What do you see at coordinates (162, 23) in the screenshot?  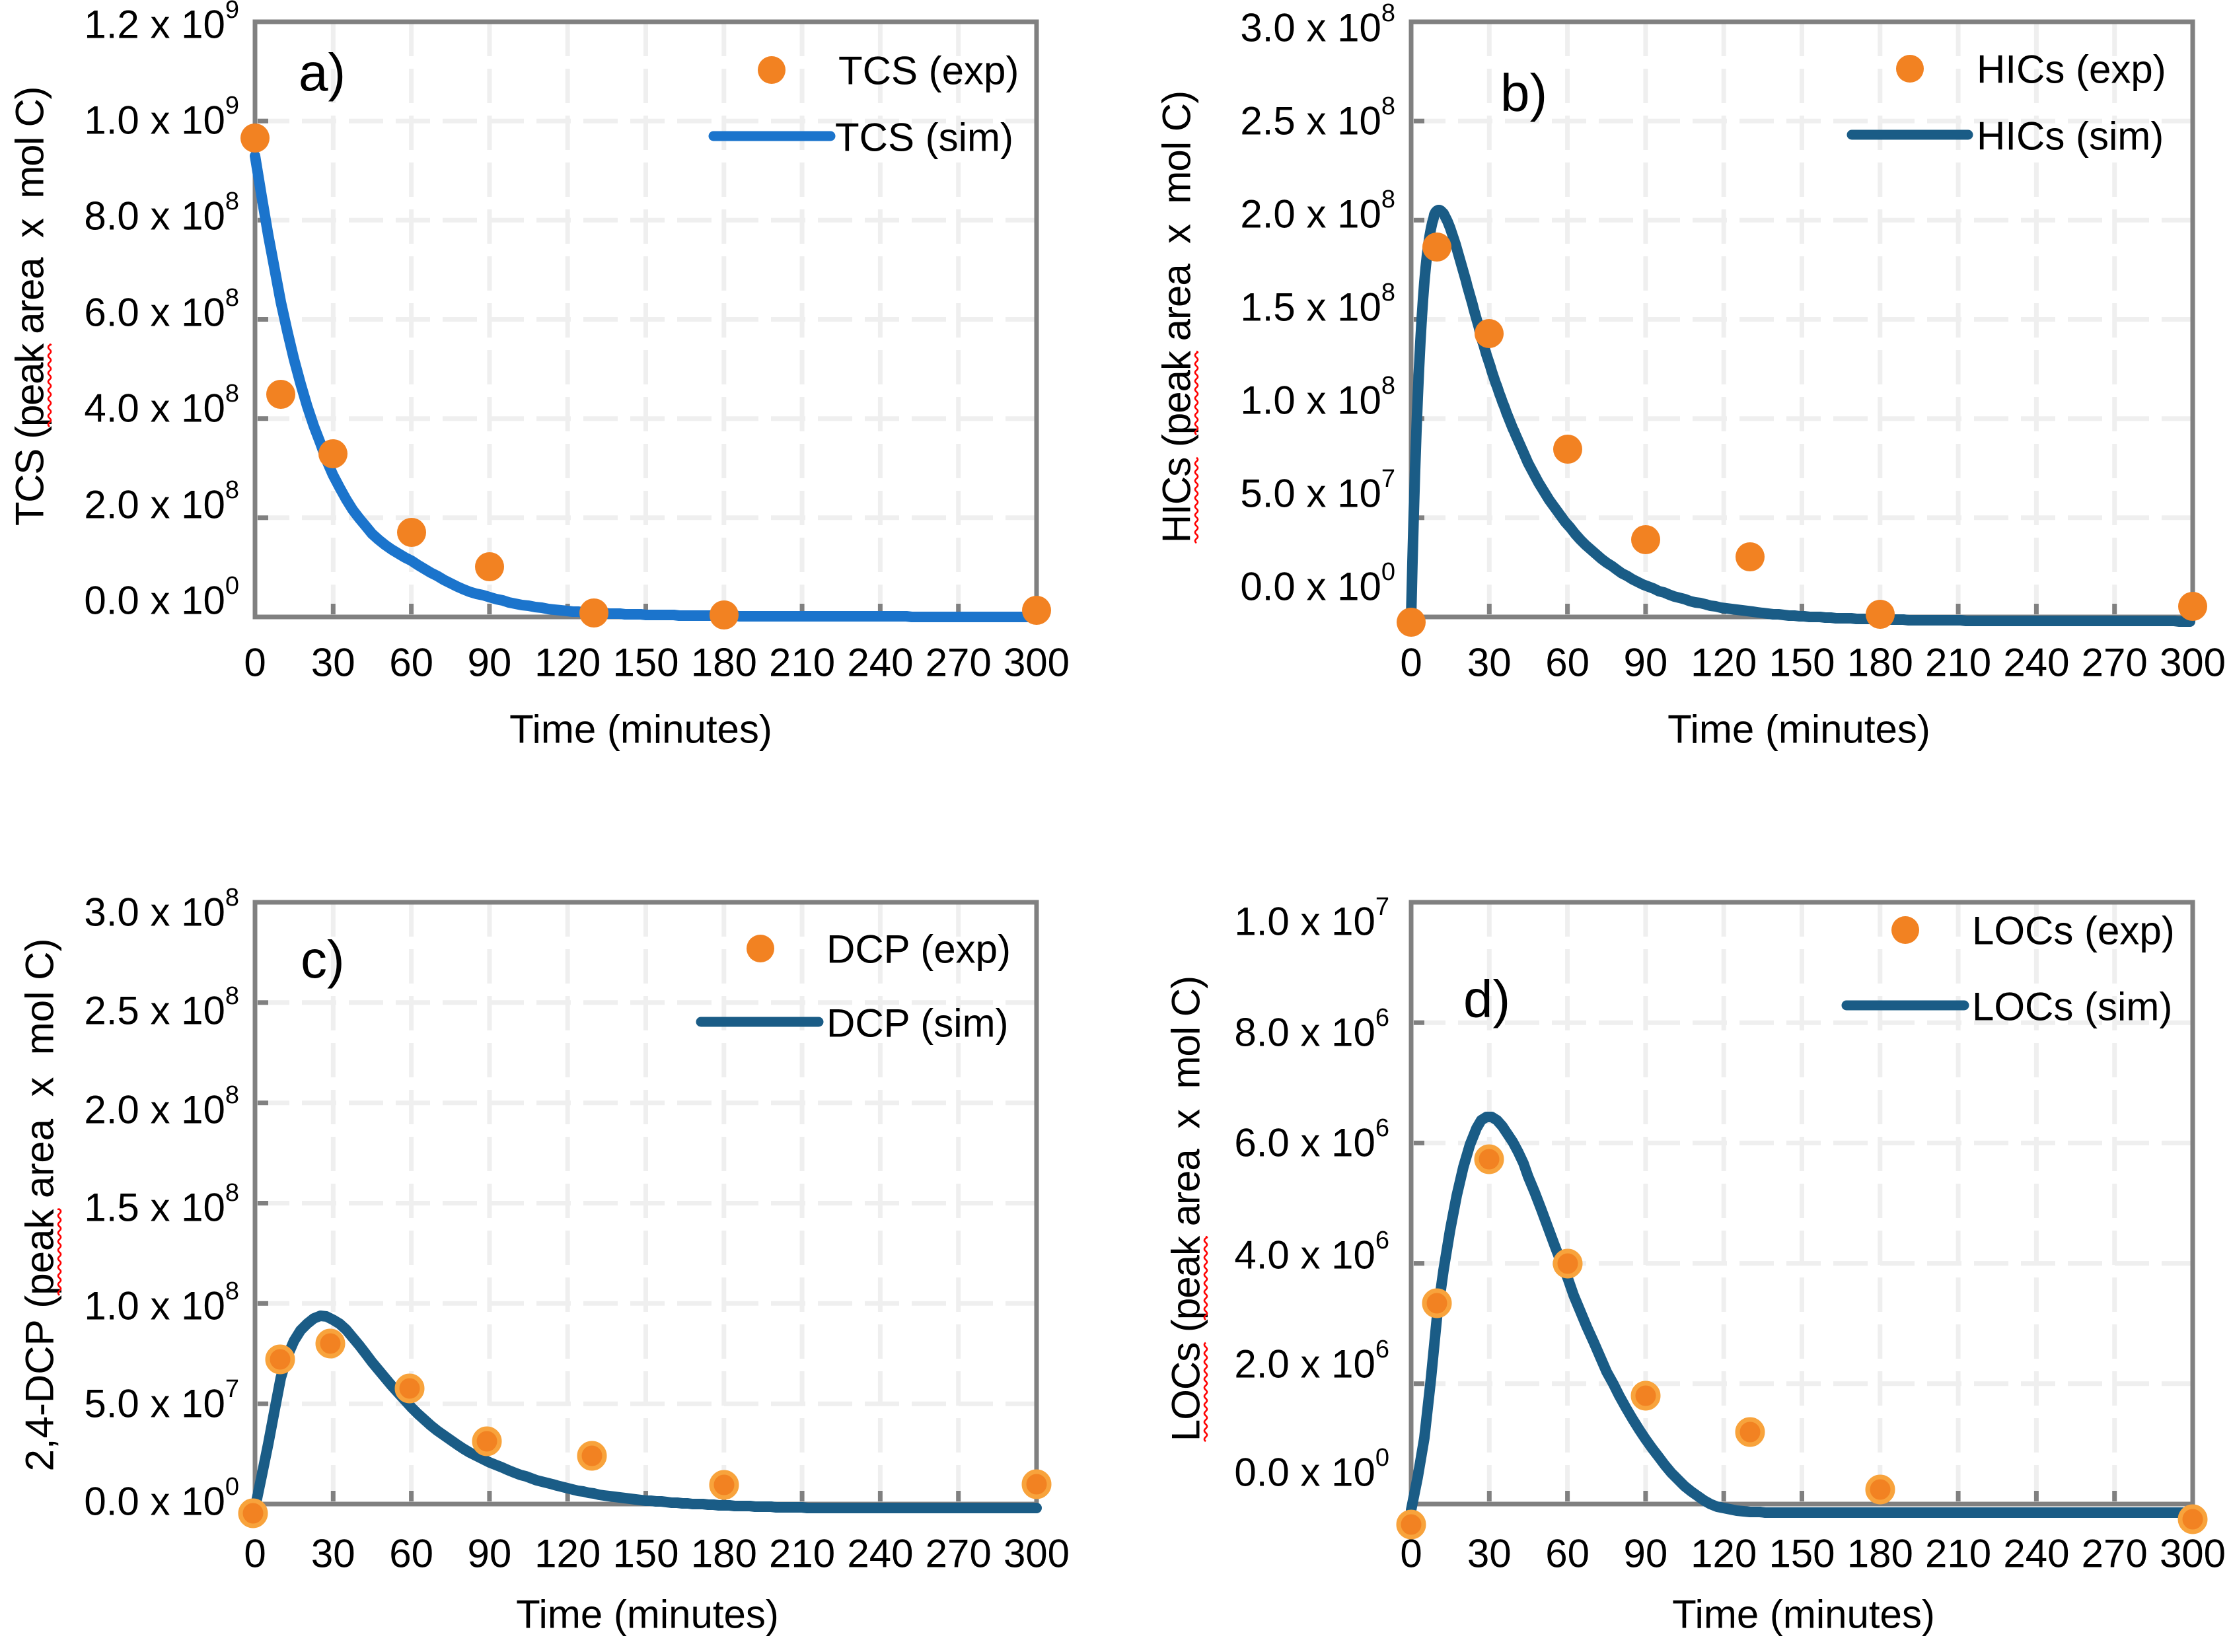 I see `svg-text: 1.2 x 10⁹` at bounding box center [162, 23].